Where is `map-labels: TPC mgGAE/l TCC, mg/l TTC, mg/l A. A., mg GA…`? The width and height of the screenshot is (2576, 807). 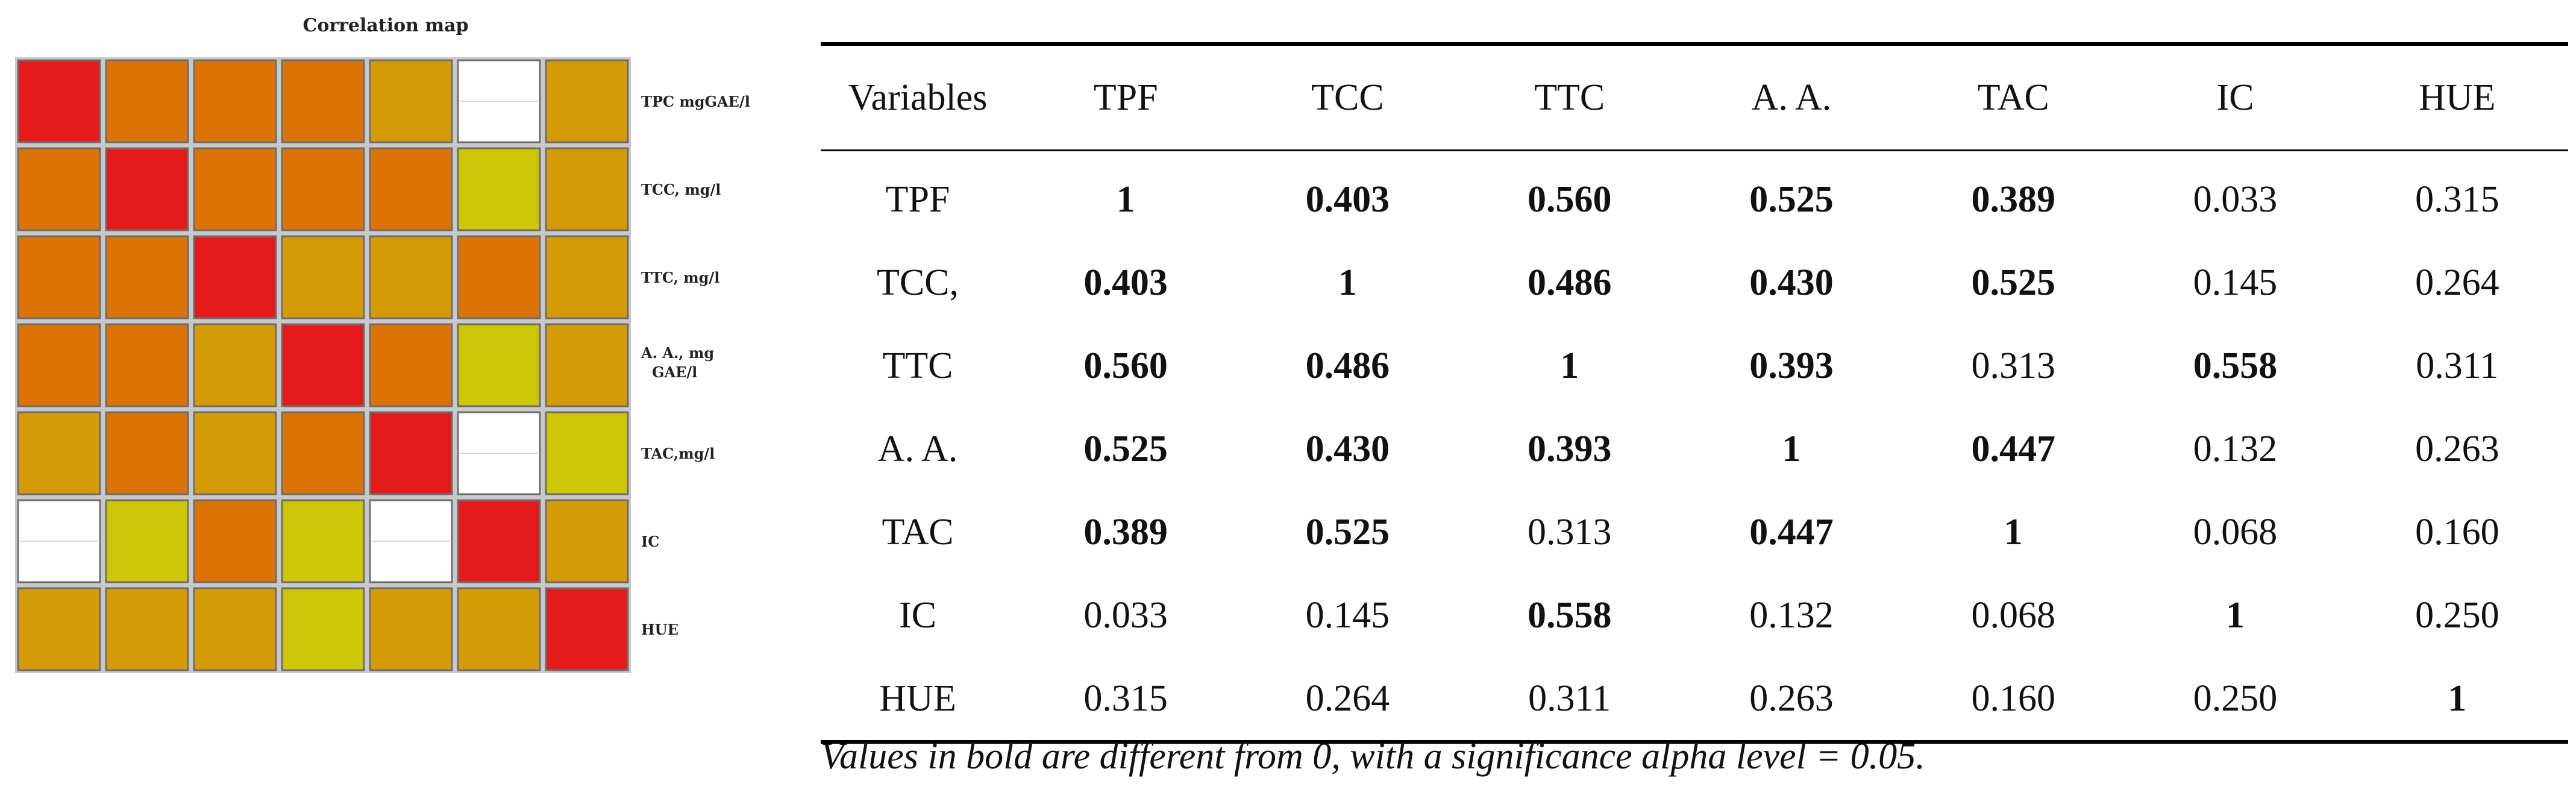
map-labels: TPC mgGAE/l TCC, mg/l TTC, mg/l A. A., mg GA… is located at coordinates (695, 365).